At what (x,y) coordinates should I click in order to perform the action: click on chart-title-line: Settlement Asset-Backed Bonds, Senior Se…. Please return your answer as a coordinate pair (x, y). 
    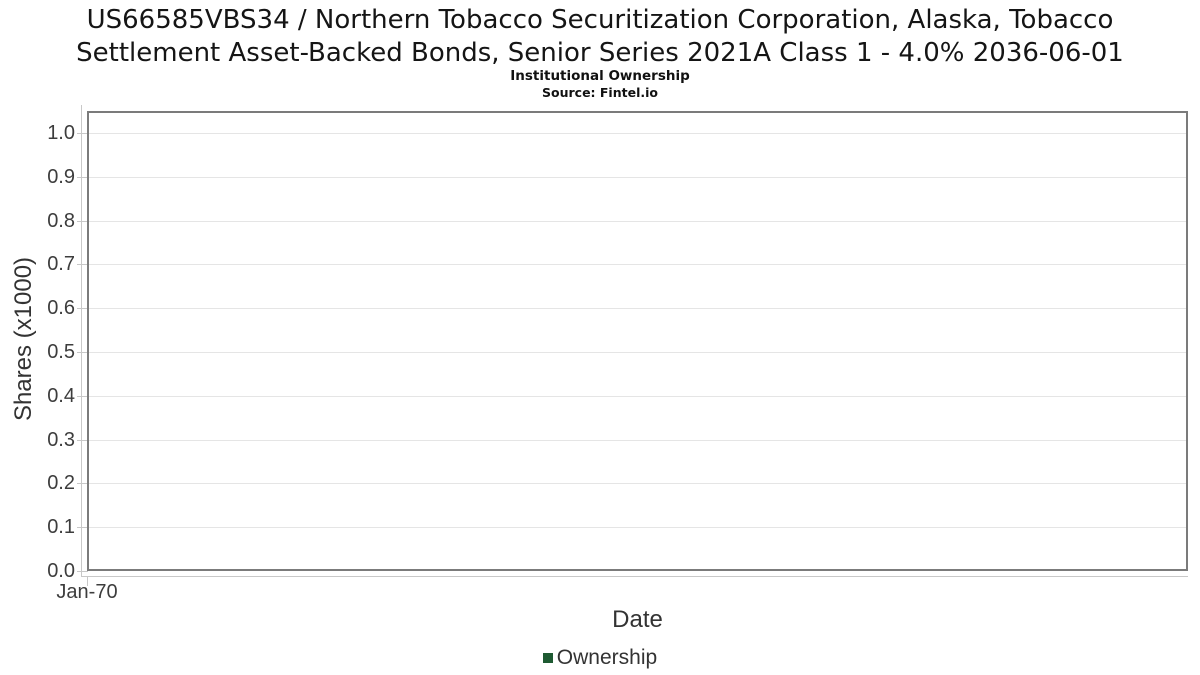
    Looking at the image, I should click on (600, 53).